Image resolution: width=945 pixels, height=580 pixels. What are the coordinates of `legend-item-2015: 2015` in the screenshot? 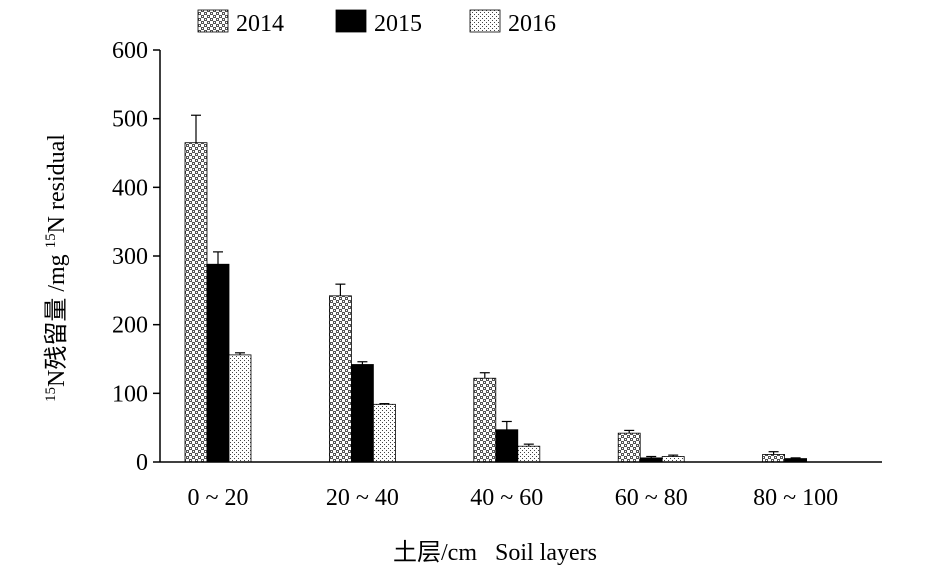 It's located at (378, 23).